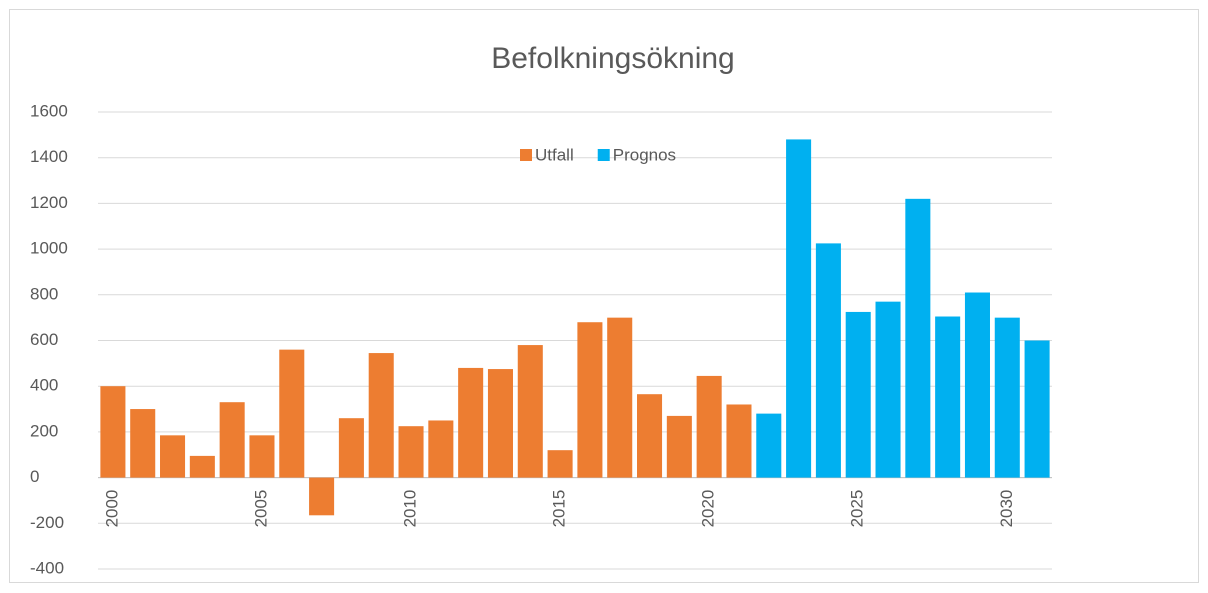 The height and width of the screenshot is (593, 1208). What do you see at coordinates (49, 156) in the screenshot?
I see `y-tick-label: 1400` at bounding box center [49, 156].